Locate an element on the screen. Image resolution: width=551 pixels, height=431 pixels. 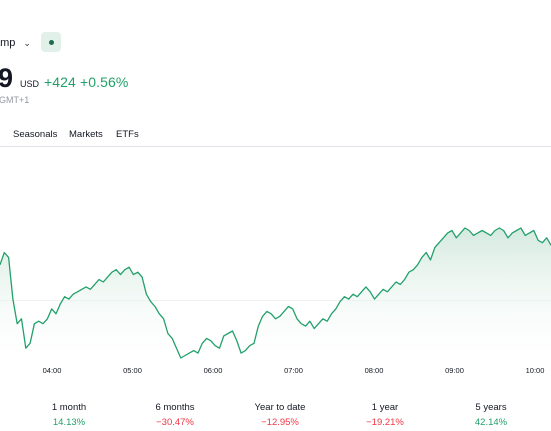
last-price: 9 is located at coordinates (7, 78).